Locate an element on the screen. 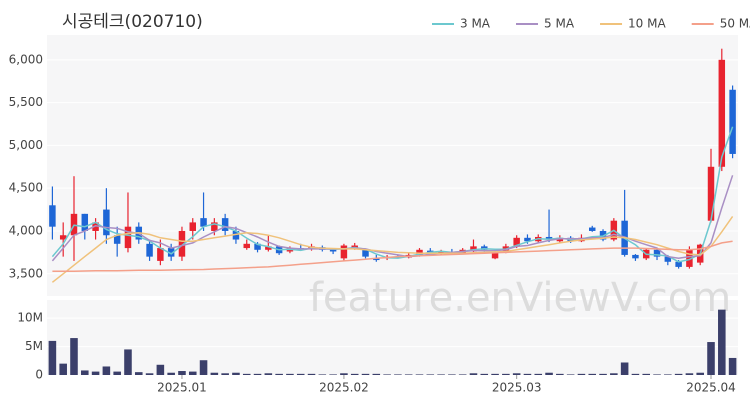 The width and height of the screenshot is (750, 400). y-tick-label: 6,000 is located at coordinates (26, 59).